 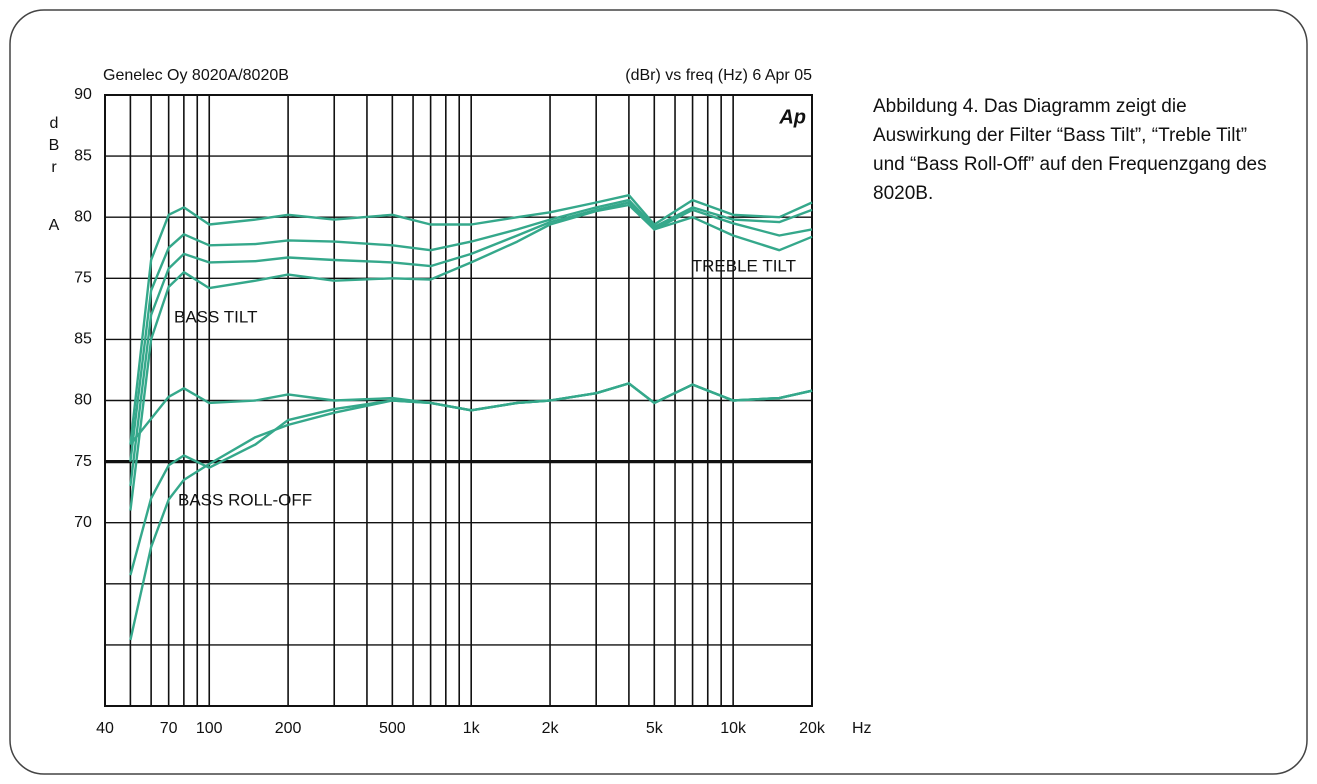 What do you see at coordinates (83, 522) in the screenshot?
I see `y-tick-label: 70` at bounding box center [83, 522].